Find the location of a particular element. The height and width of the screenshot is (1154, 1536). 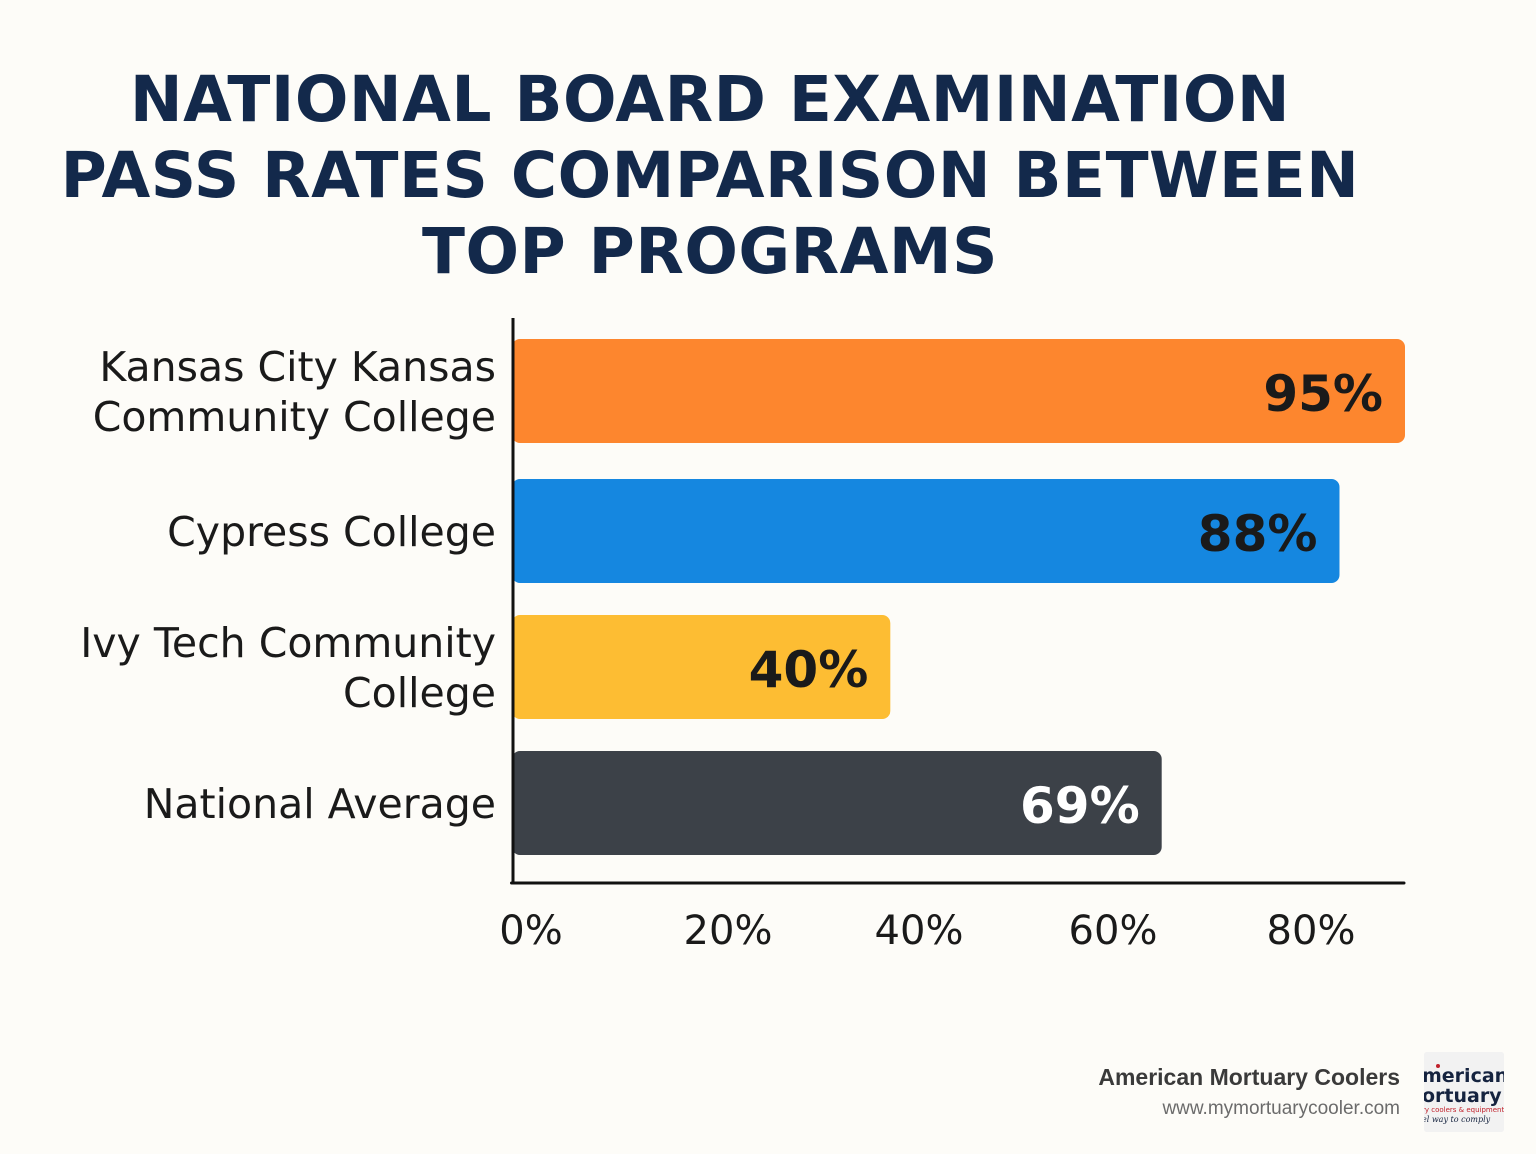

category-label-line: Cypress College is located at coordinates (331, 532).